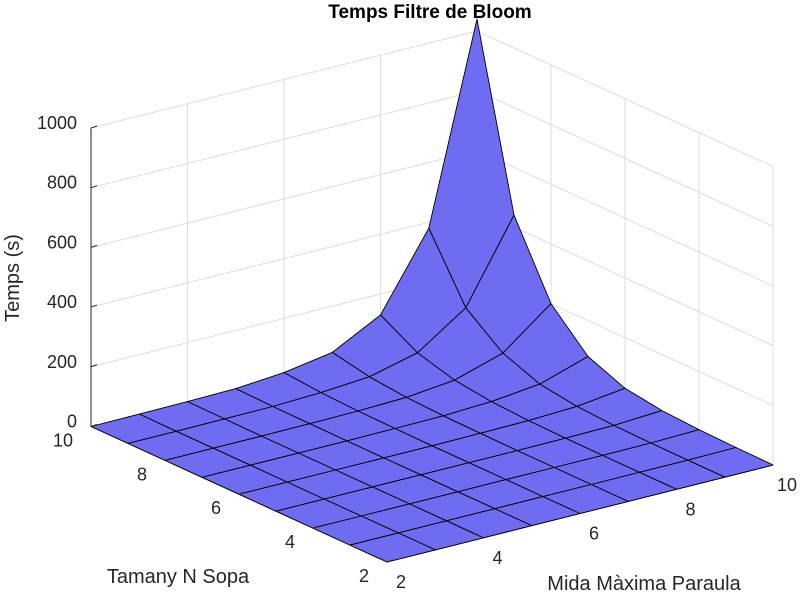 This screenshot has height=593, width=810. Describe the element at coordinates (178, 577) in the screenshot. I see `y-axis-label: Tamany N Sopa` at that location.